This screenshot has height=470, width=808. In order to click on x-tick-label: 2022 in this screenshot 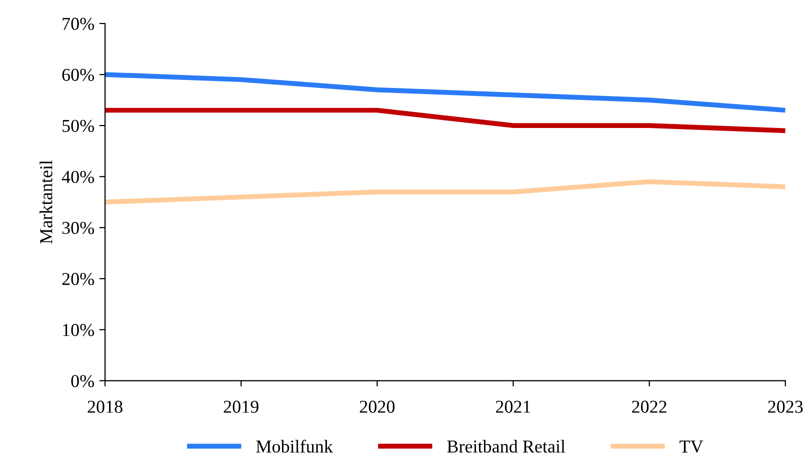, I will do `click(649, 406)`.